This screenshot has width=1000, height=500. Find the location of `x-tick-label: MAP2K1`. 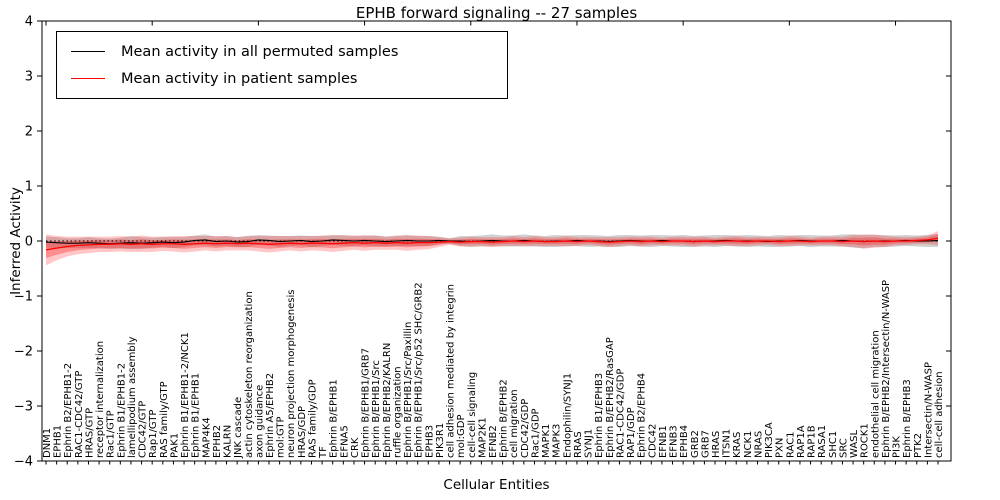

x-tick-label: MAP2K1 is located at coordinates (482, 437).